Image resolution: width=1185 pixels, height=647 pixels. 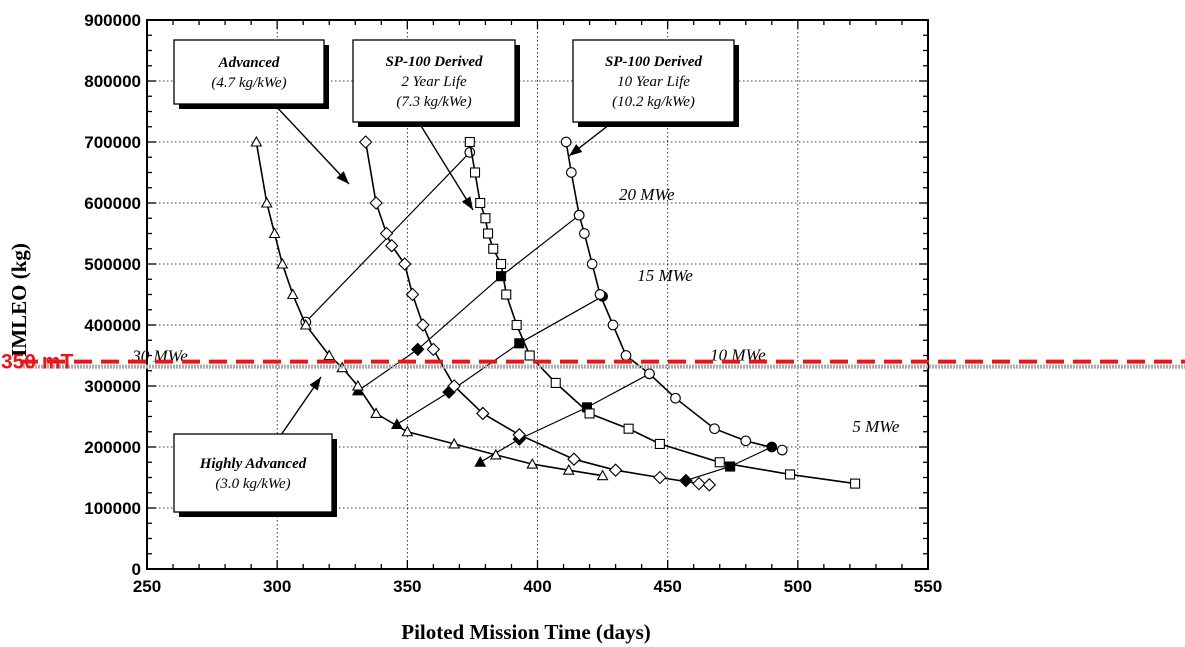 What do you see at coordinates (255, 475) in the screenshot?
I see `label-box: Highly Advanced (3.0 kg/kWe)` at bounding box center [255, 475].